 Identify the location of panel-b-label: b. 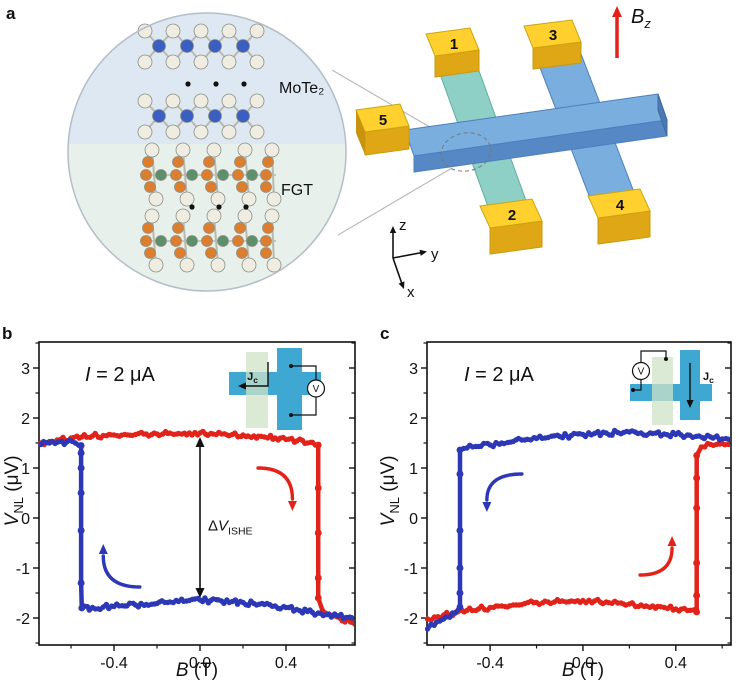
(7, 333).